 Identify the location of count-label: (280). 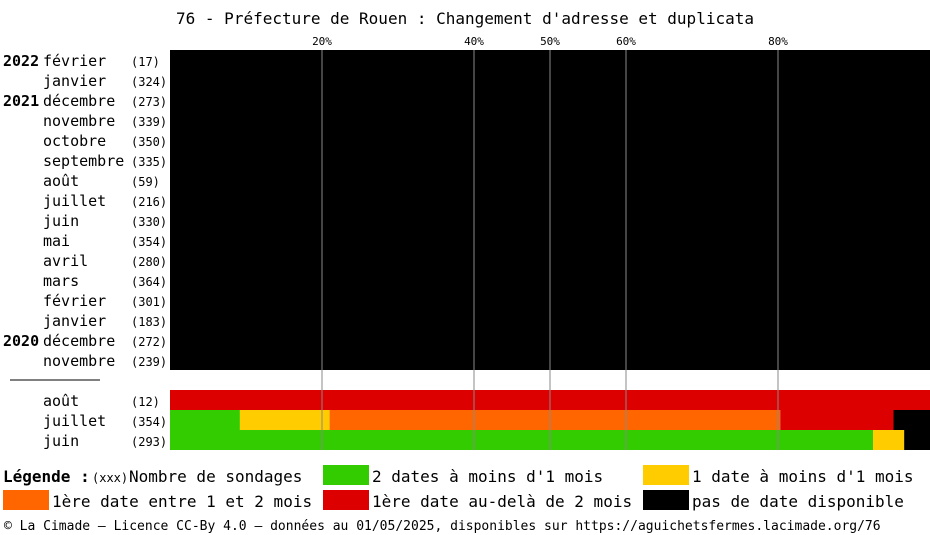
(149, 262).